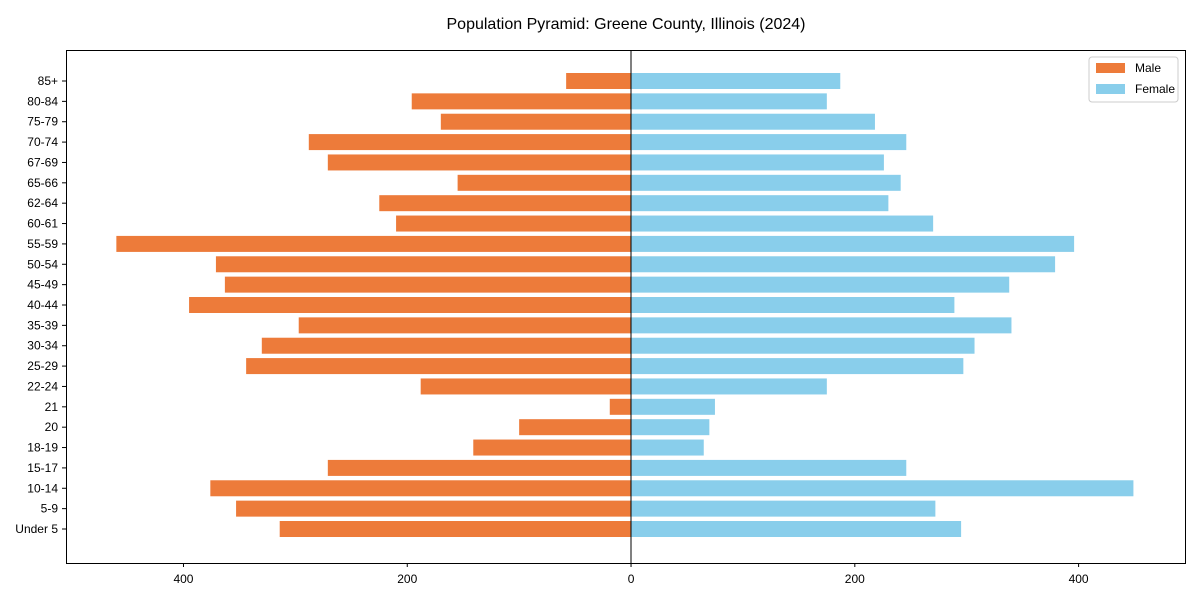  Describe the element at coordinates (50, 509) in the screenshot. I see `y-tick-label: 5-9` at that location.